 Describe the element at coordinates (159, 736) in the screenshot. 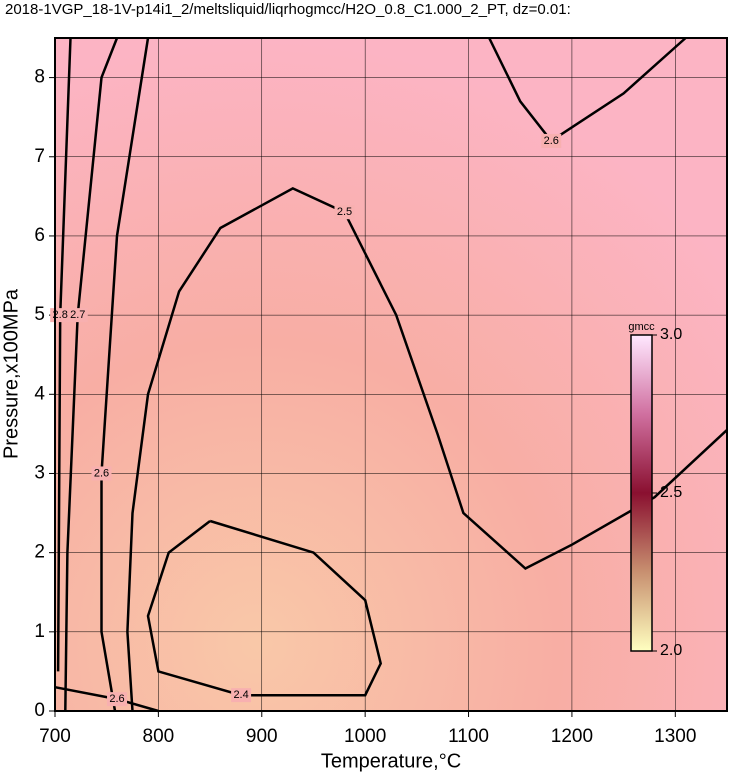

I see `x-tick-label: 800` at that location.